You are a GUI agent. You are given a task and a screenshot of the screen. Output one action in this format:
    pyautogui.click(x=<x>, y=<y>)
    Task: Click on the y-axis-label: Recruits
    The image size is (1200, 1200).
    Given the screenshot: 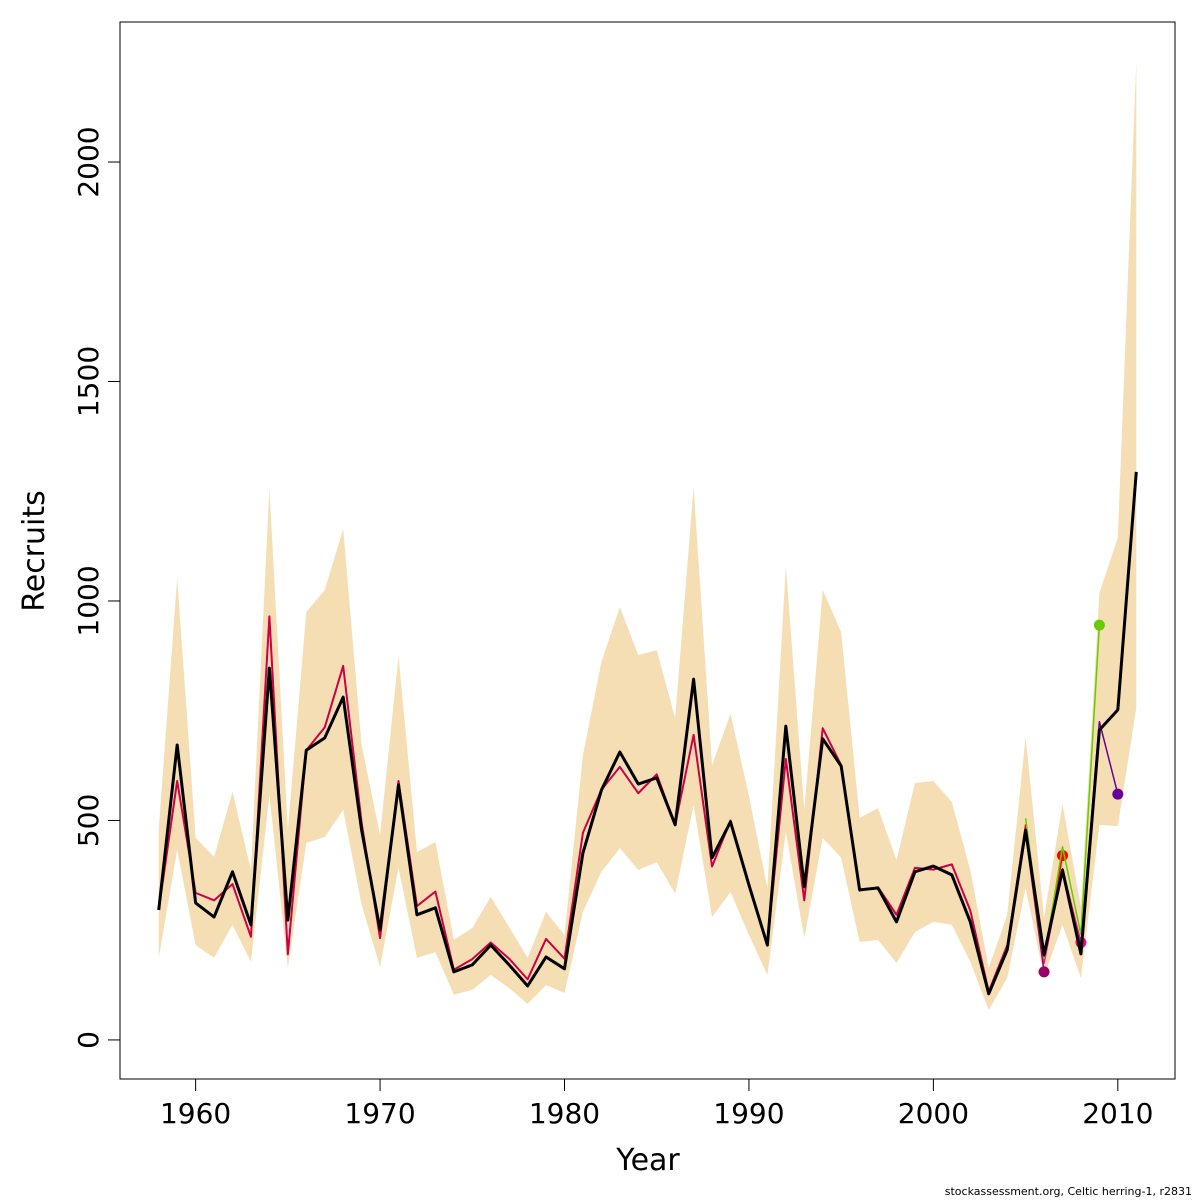 What is the action you would take?
    pyautogui.click(x=34, y=551)
    